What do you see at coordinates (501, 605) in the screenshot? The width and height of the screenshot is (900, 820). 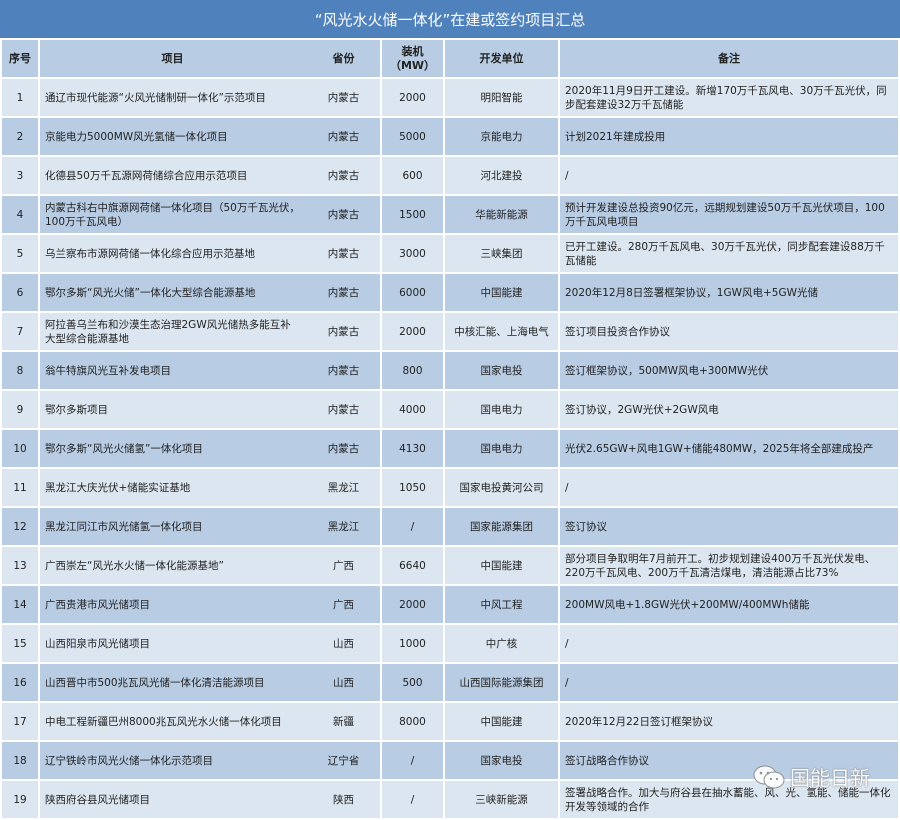 I see `cell-developer: 中风工程` at bounding box center [501, 605].